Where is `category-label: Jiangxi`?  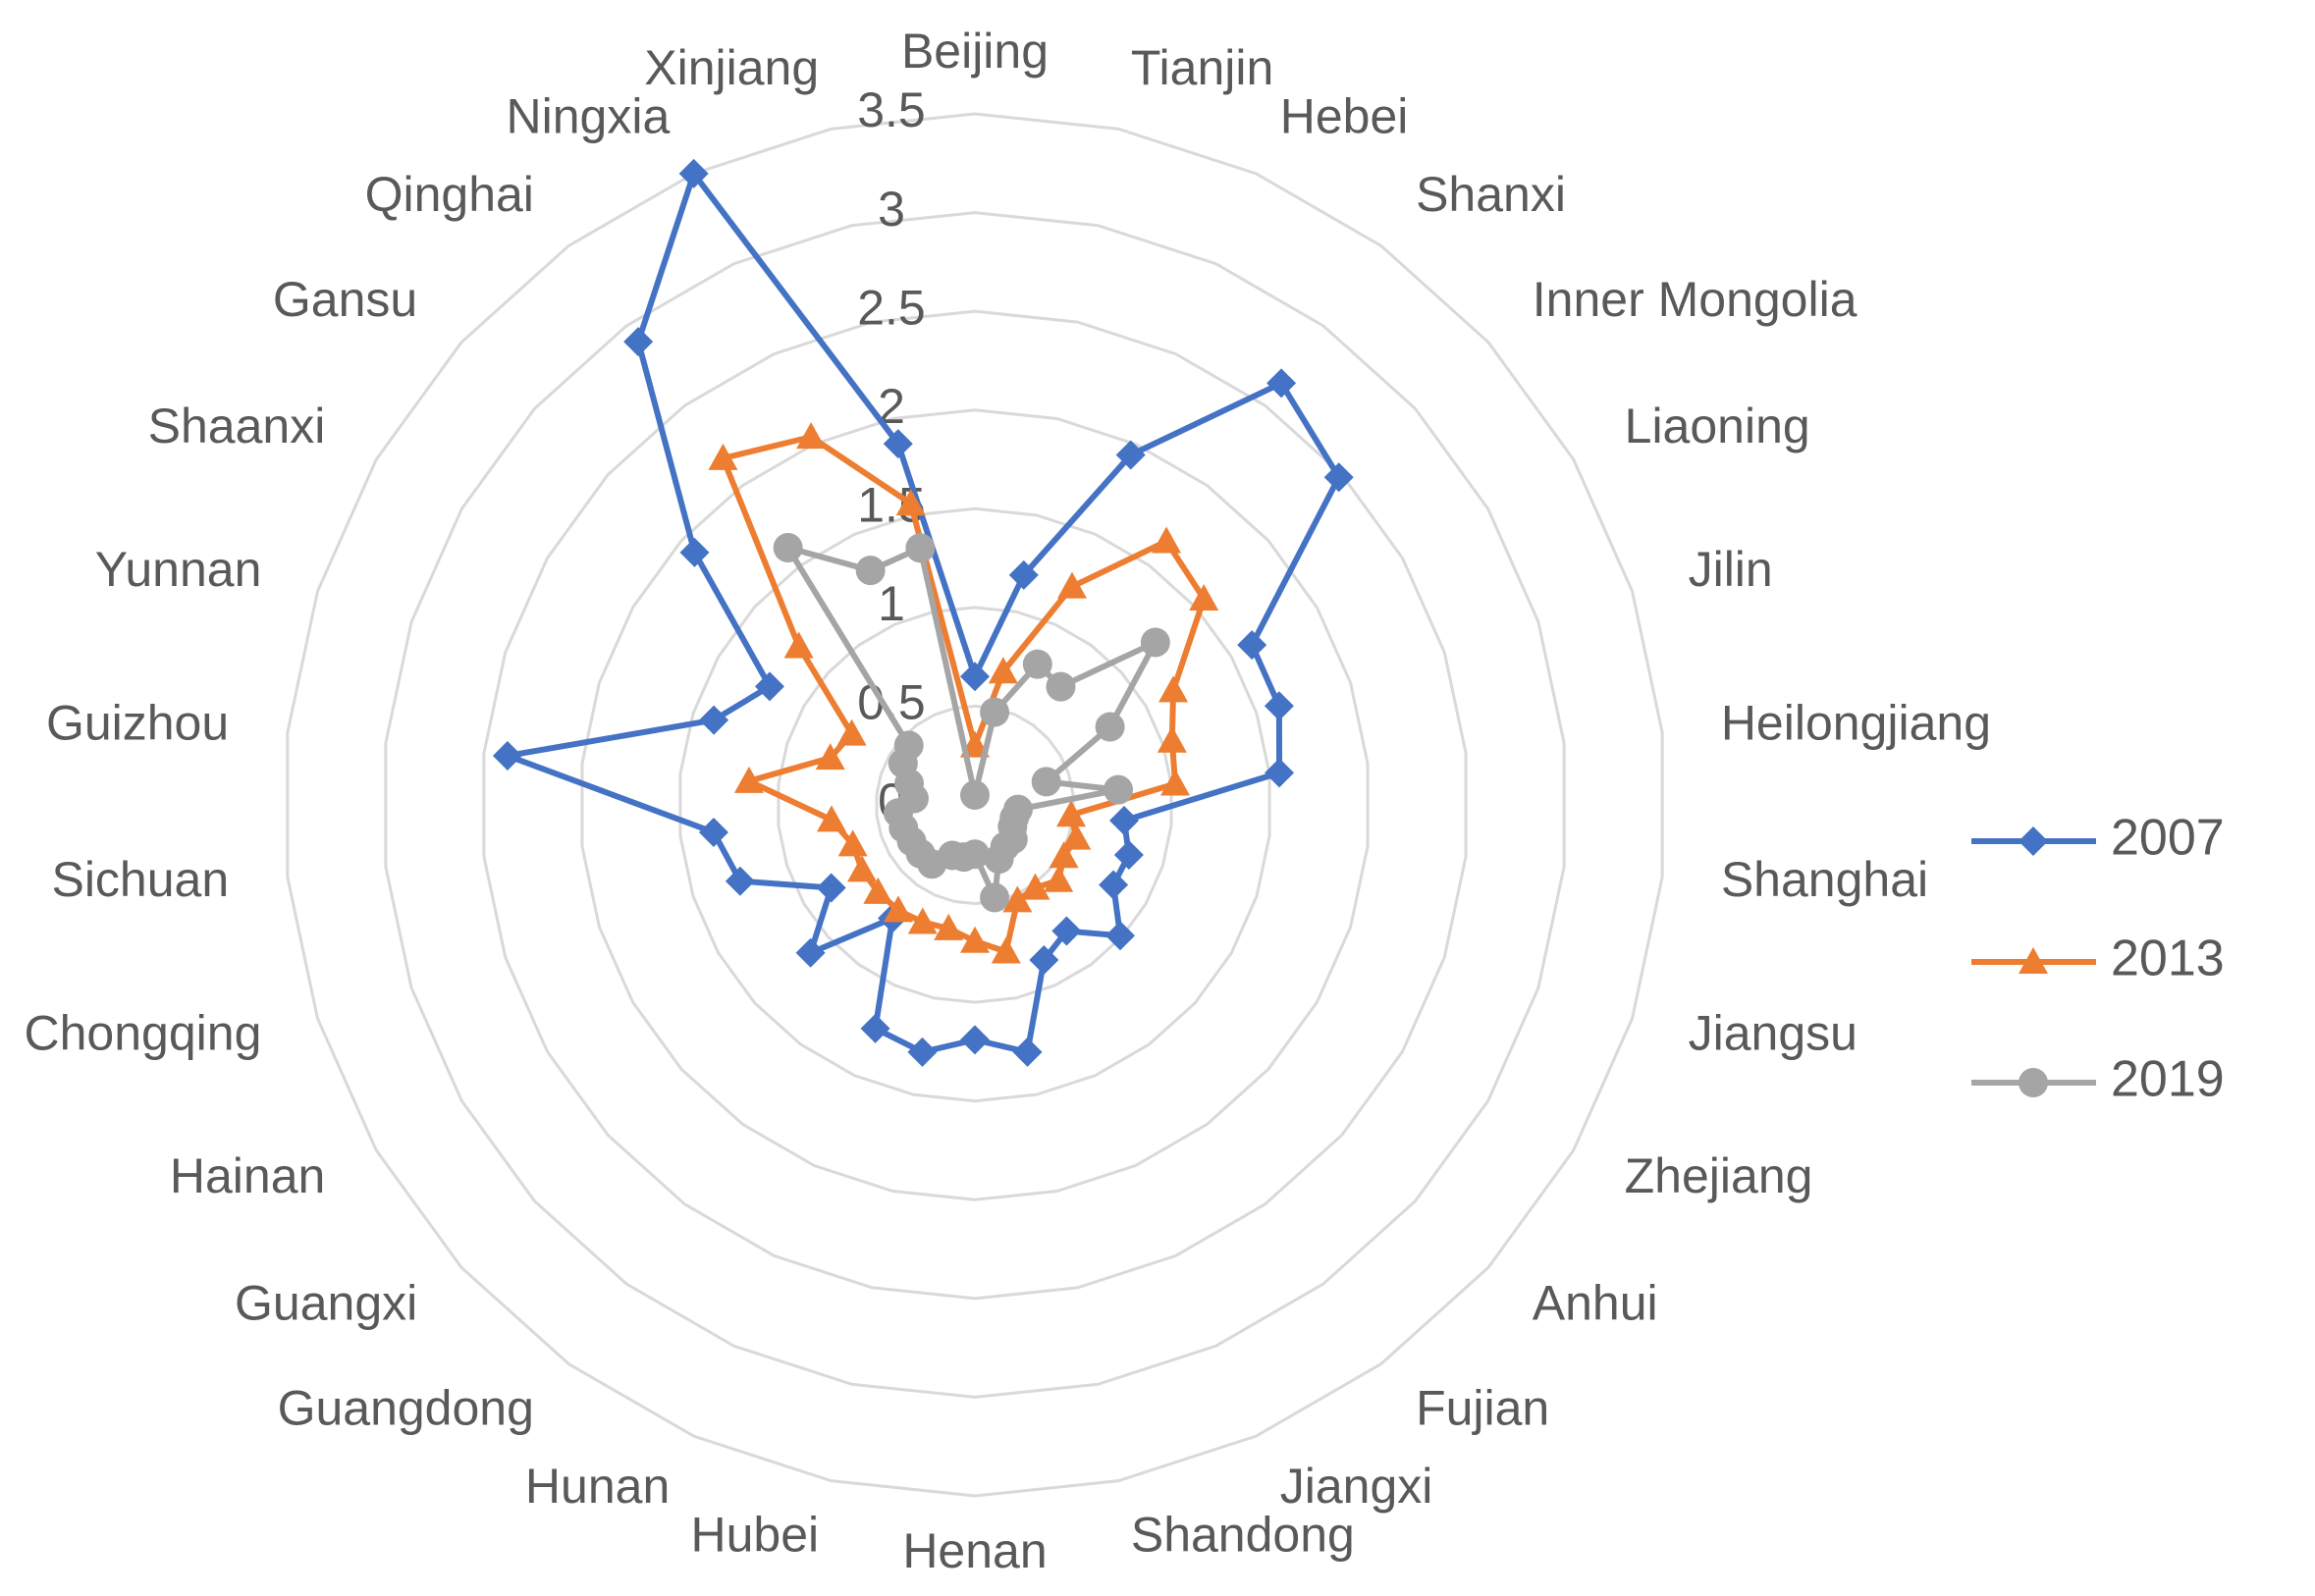
category-label: Jiangxi is located at coordinates (1356, 1486).